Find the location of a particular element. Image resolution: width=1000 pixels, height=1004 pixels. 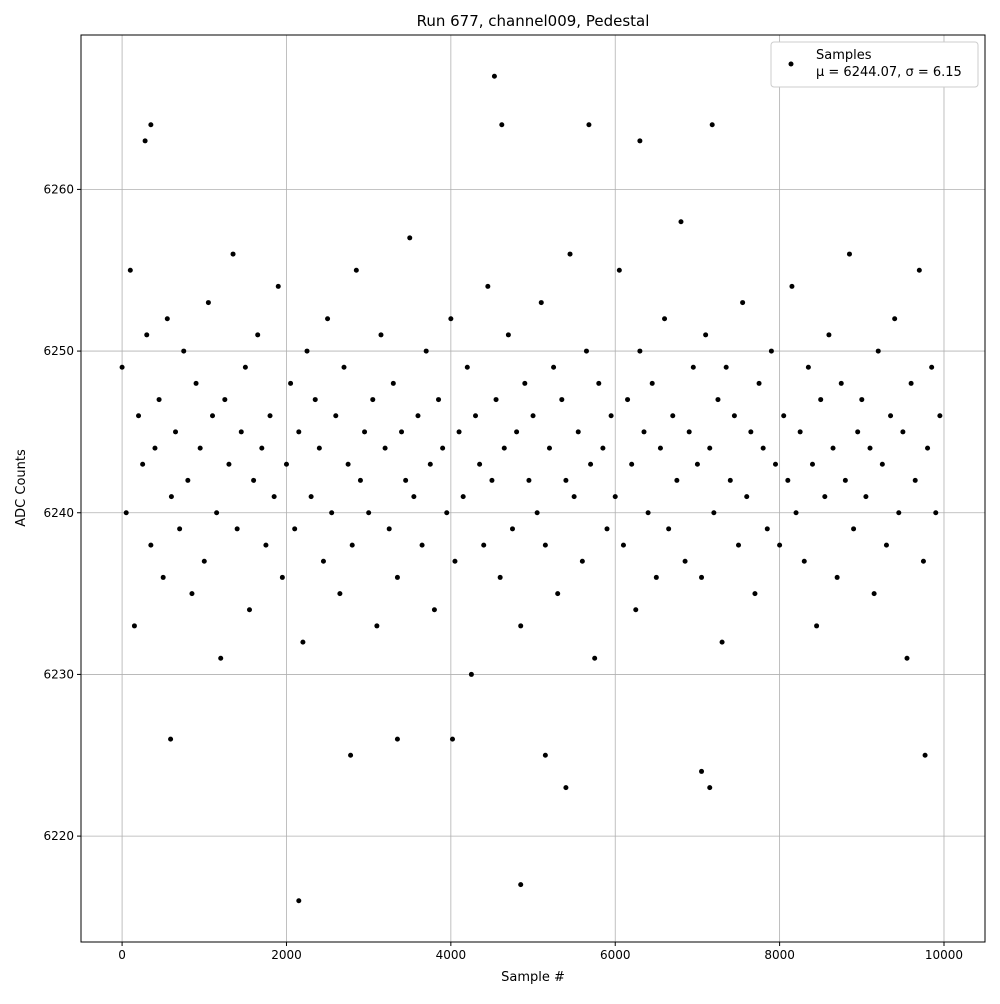

x-axis-label: Sample # is located at coordinates (533, 977).